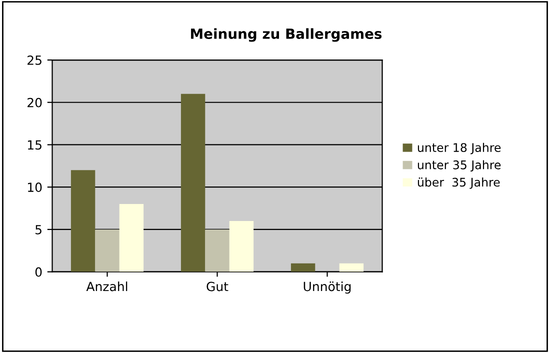  Describe the element at coordinates (217, 287) in the screenshot. I see `x-tick-label: Gut` at that location.